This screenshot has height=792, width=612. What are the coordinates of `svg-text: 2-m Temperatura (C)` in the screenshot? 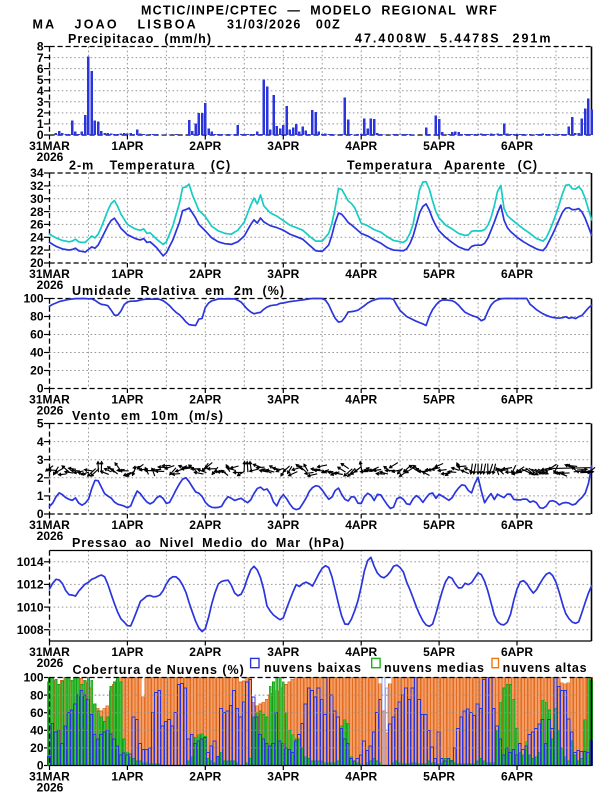 It's located at (150, 166).